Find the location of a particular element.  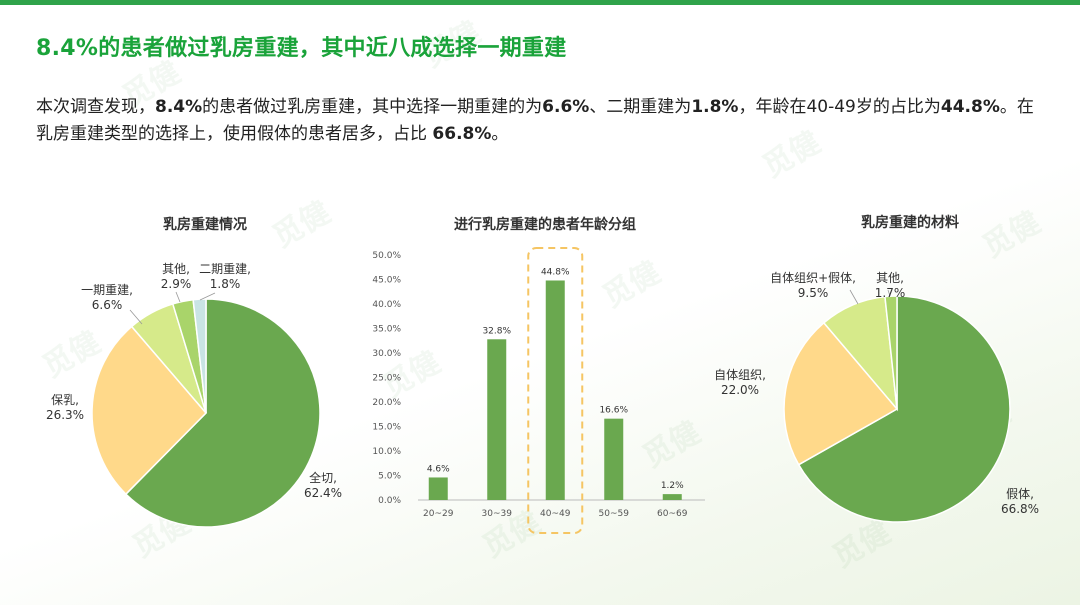

slice-value-label: 66.8% is located at coordinates (1020, 509).